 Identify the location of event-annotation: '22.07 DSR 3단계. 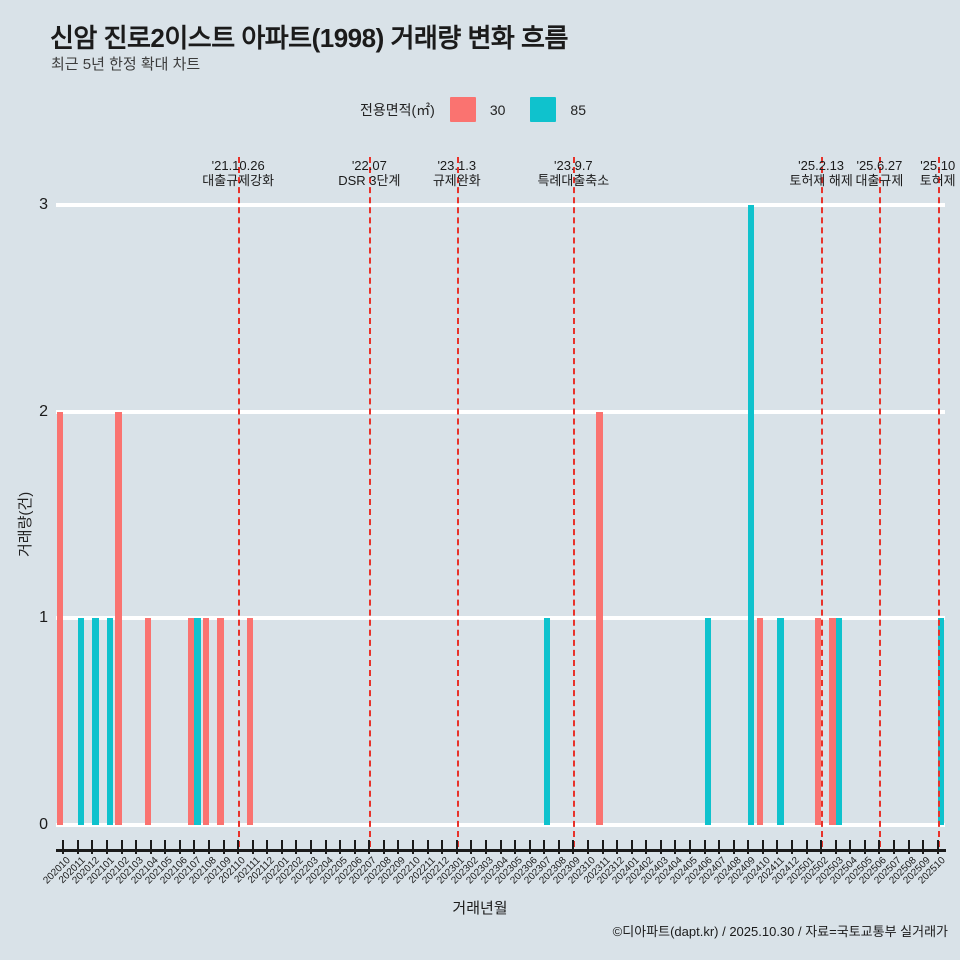
(369, 173).